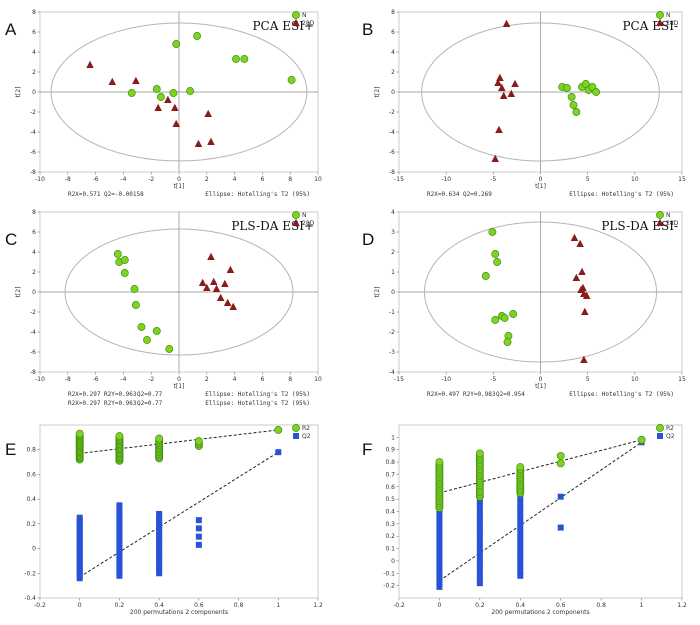 The width and height of the screenshot is (700, 625). I want to click on panel-title: PCA ESI+, so click(283, 26).